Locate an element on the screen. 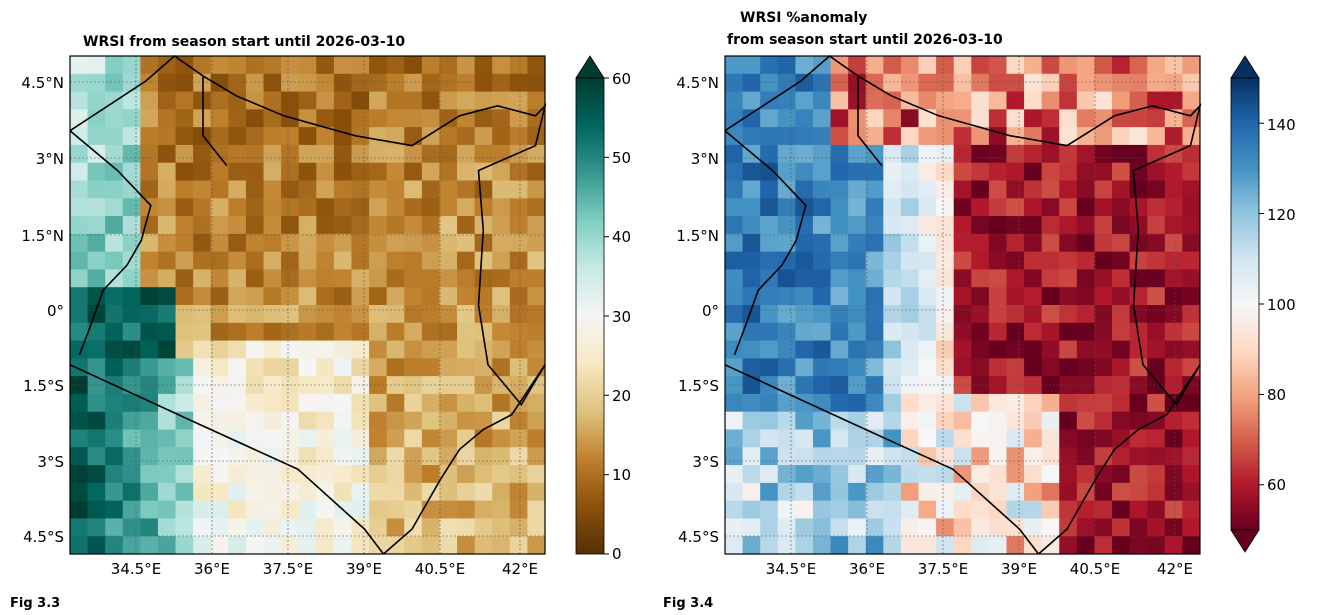 Image resolution: width=1319 pixels, height=615 pixels. lon-label: 36°E is located at coordinates (867, 569).